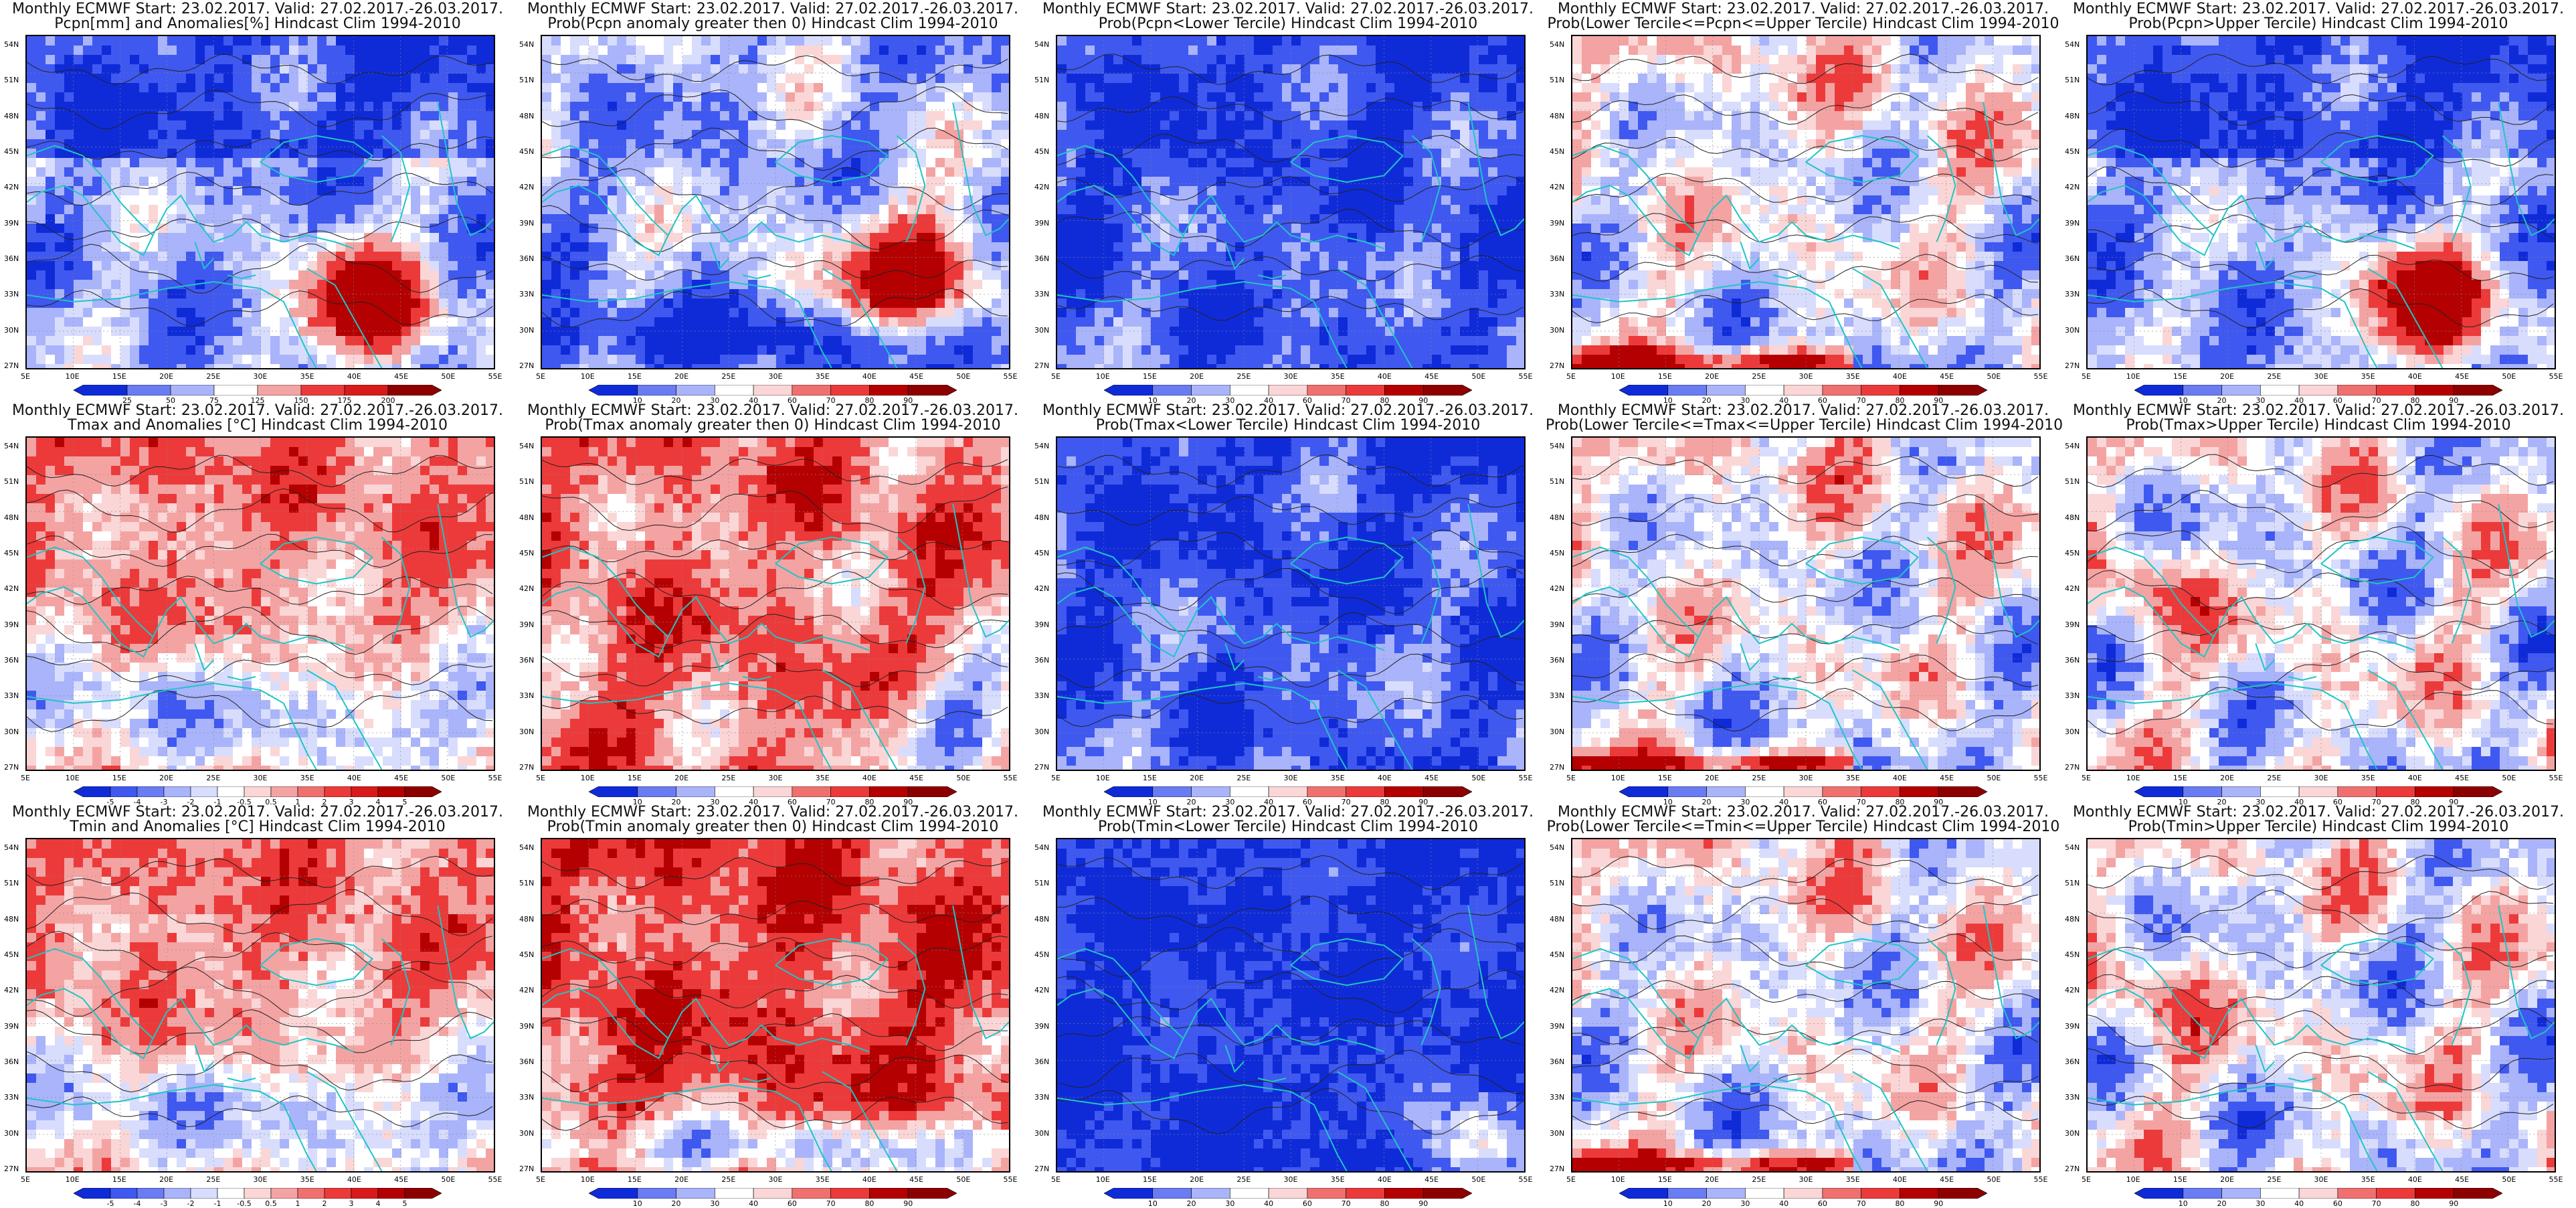 Image resolution: width=2576 pixels, height=1208 pixels. Describe the element at coordinates (676, 1203) in the screenshot. I see `colorbar-label: 20` at that location.